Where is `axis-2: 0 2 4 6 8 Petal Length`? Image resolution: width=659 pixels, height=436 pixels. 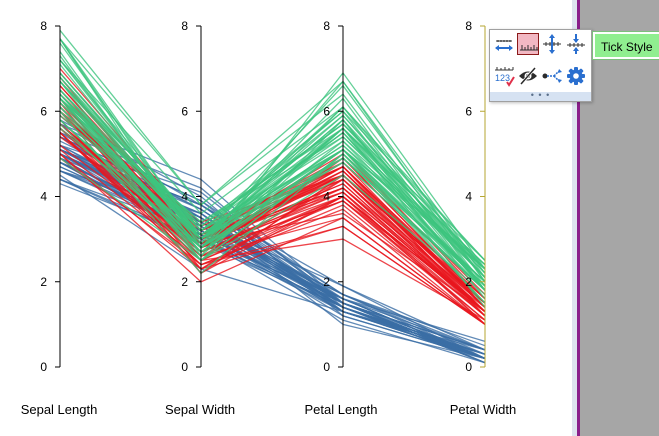 axis-2: 0 2 4 6 8 Petal Length is located at coordinates (340, 218).